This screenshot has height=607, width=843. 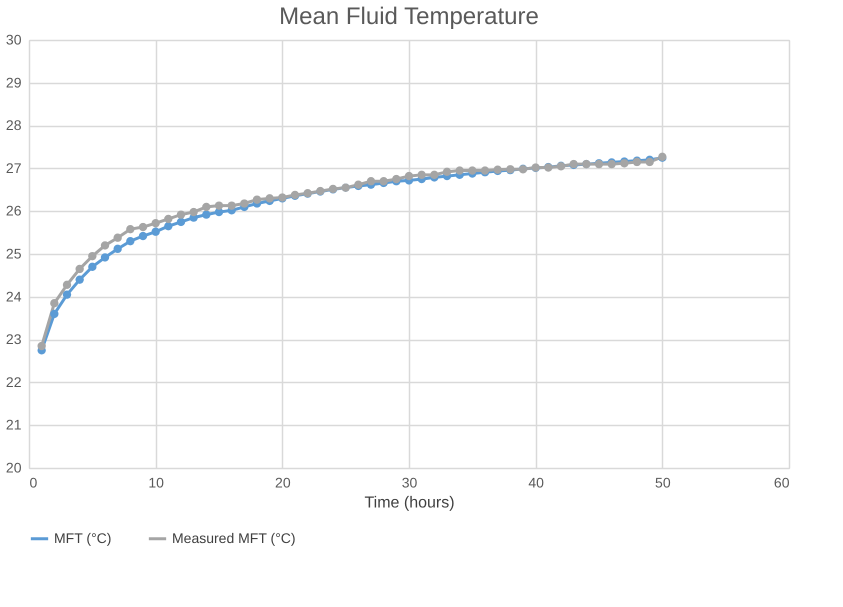 What do you see at coordinates (409, 16) in the screenshot?
I see `chart-title: Mean Fluid Temperature` at bounding box center [409, 16].